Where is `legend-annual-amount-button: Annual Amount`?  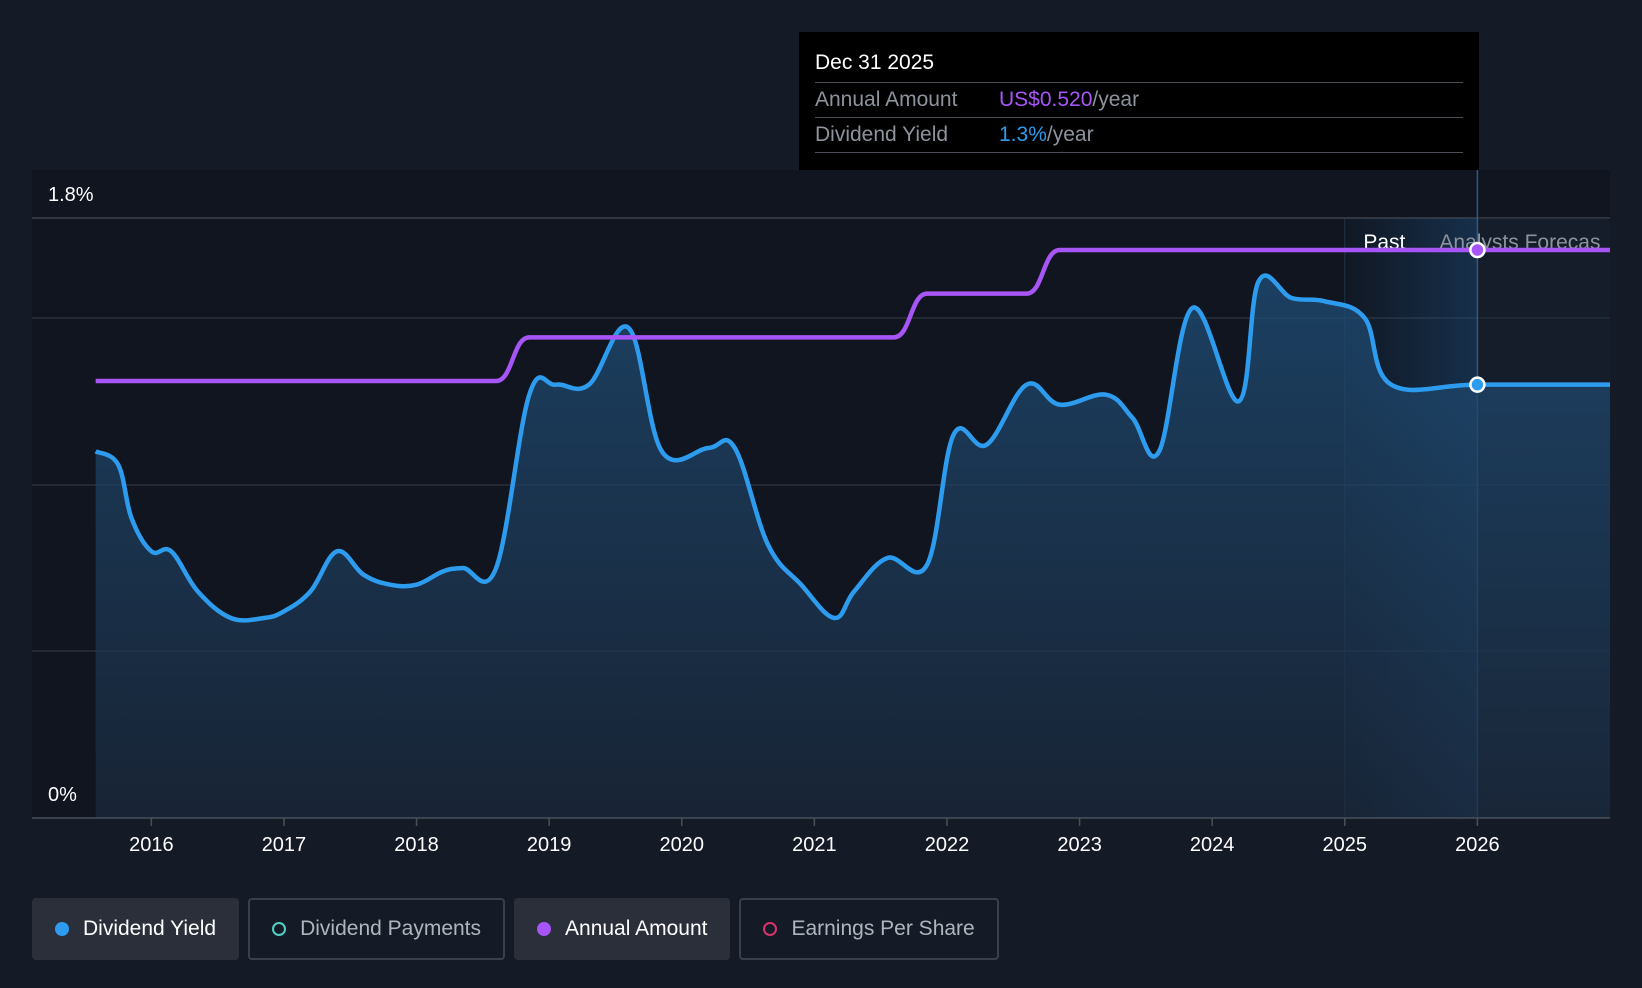 legend-annual-amount-button: Annual Amount is located at coordinates (622, 929).